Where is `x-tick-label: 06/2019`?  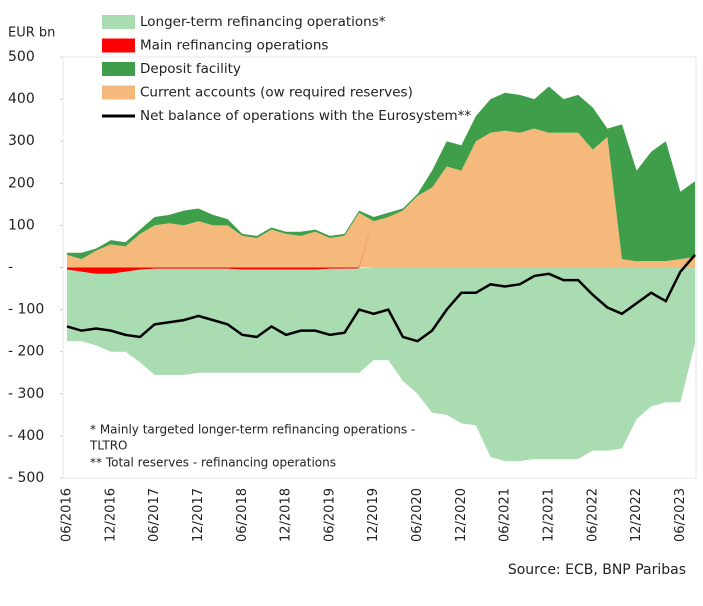
x-tick-label: 06/2019 is located at coordinates (329, 515).